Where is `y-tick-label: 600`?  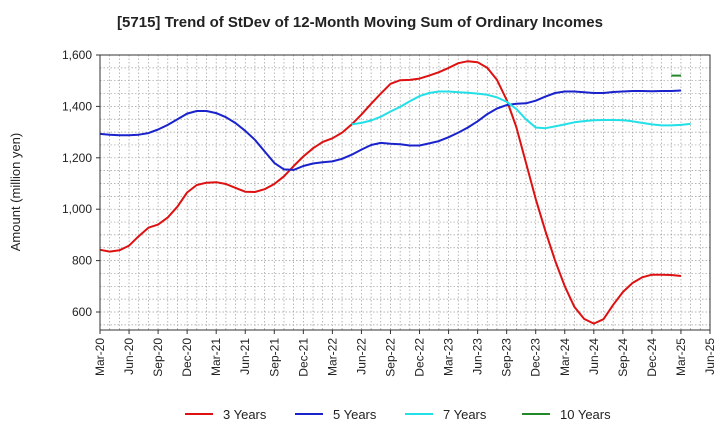 y-tick-label: 600 is located at coordinates (82, 312).